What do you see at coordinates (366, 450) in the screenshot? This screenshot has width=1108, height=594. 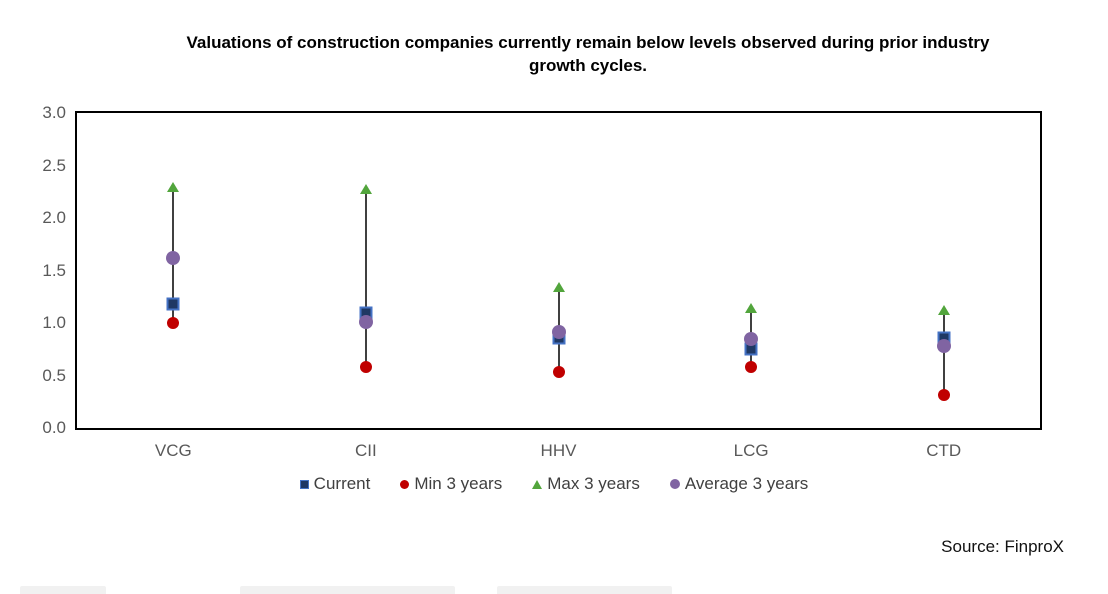 I see `x-axis-label-cii: CII` at bounding box center [366, 450].